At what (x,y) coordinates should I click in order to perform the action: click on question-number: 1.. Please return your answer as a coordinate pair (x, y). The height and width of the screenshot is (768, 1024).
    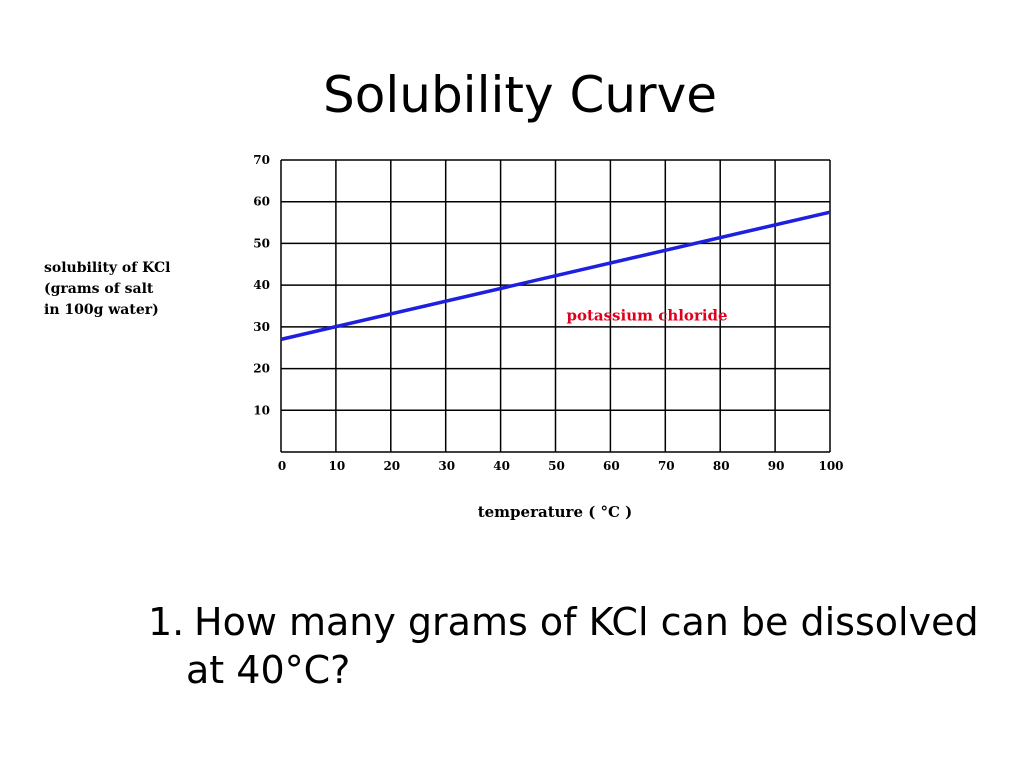
    Looking at the image, I should click on (166, 622).